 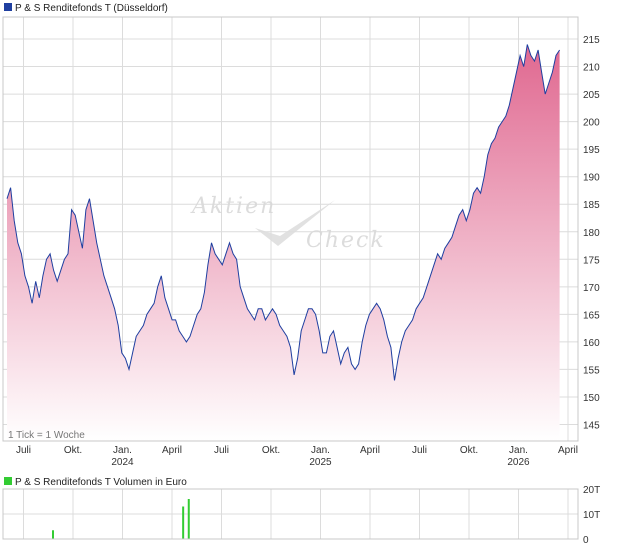 What do you see at coordinates (591, 123) in the screenshot?
I see `price-y-tick-label: 200` at bounding box center [591, 123].